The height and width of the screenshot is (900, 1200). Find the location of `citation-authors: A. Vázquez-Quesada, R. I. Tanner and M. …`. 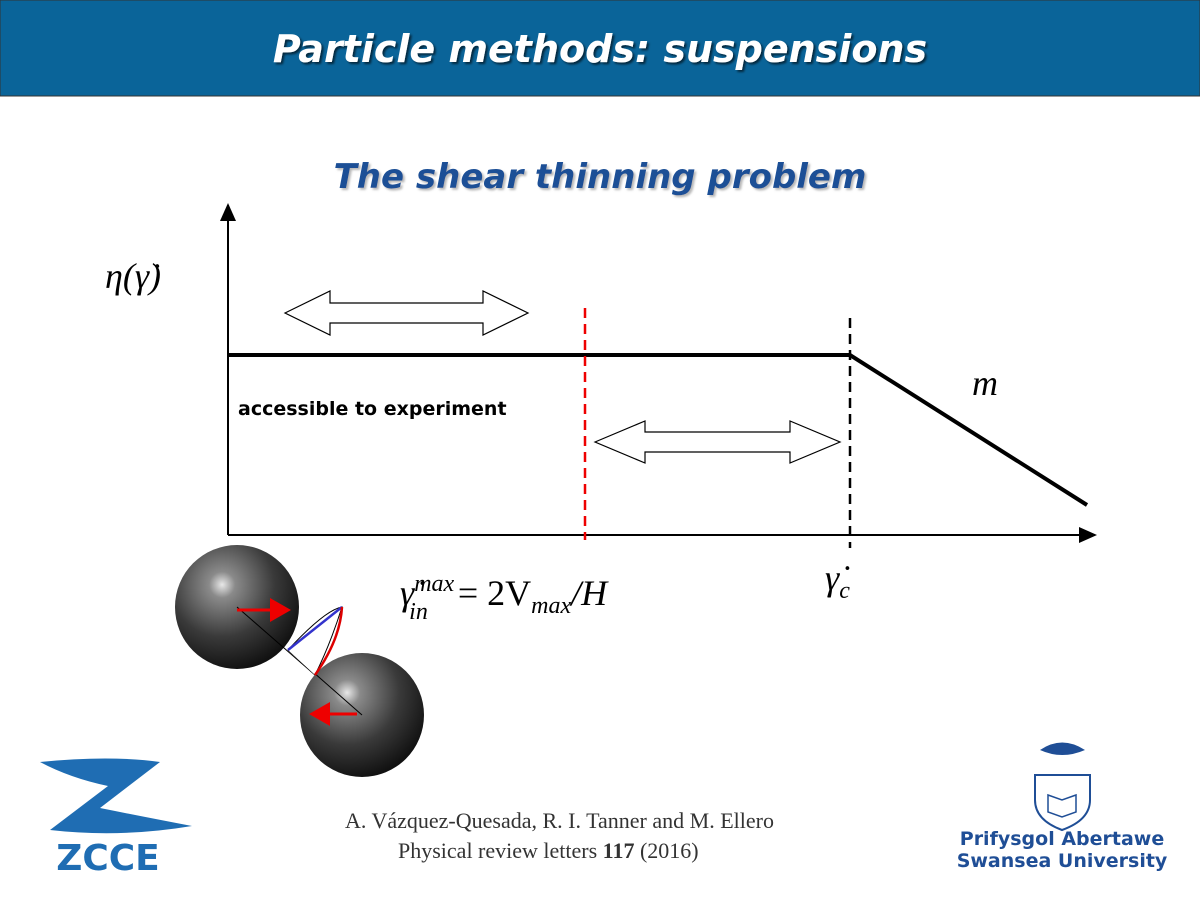

citation-authors: A. Vázquez-Quesada, R. I. Tanner and M. … is located at coordinates (559, 820).